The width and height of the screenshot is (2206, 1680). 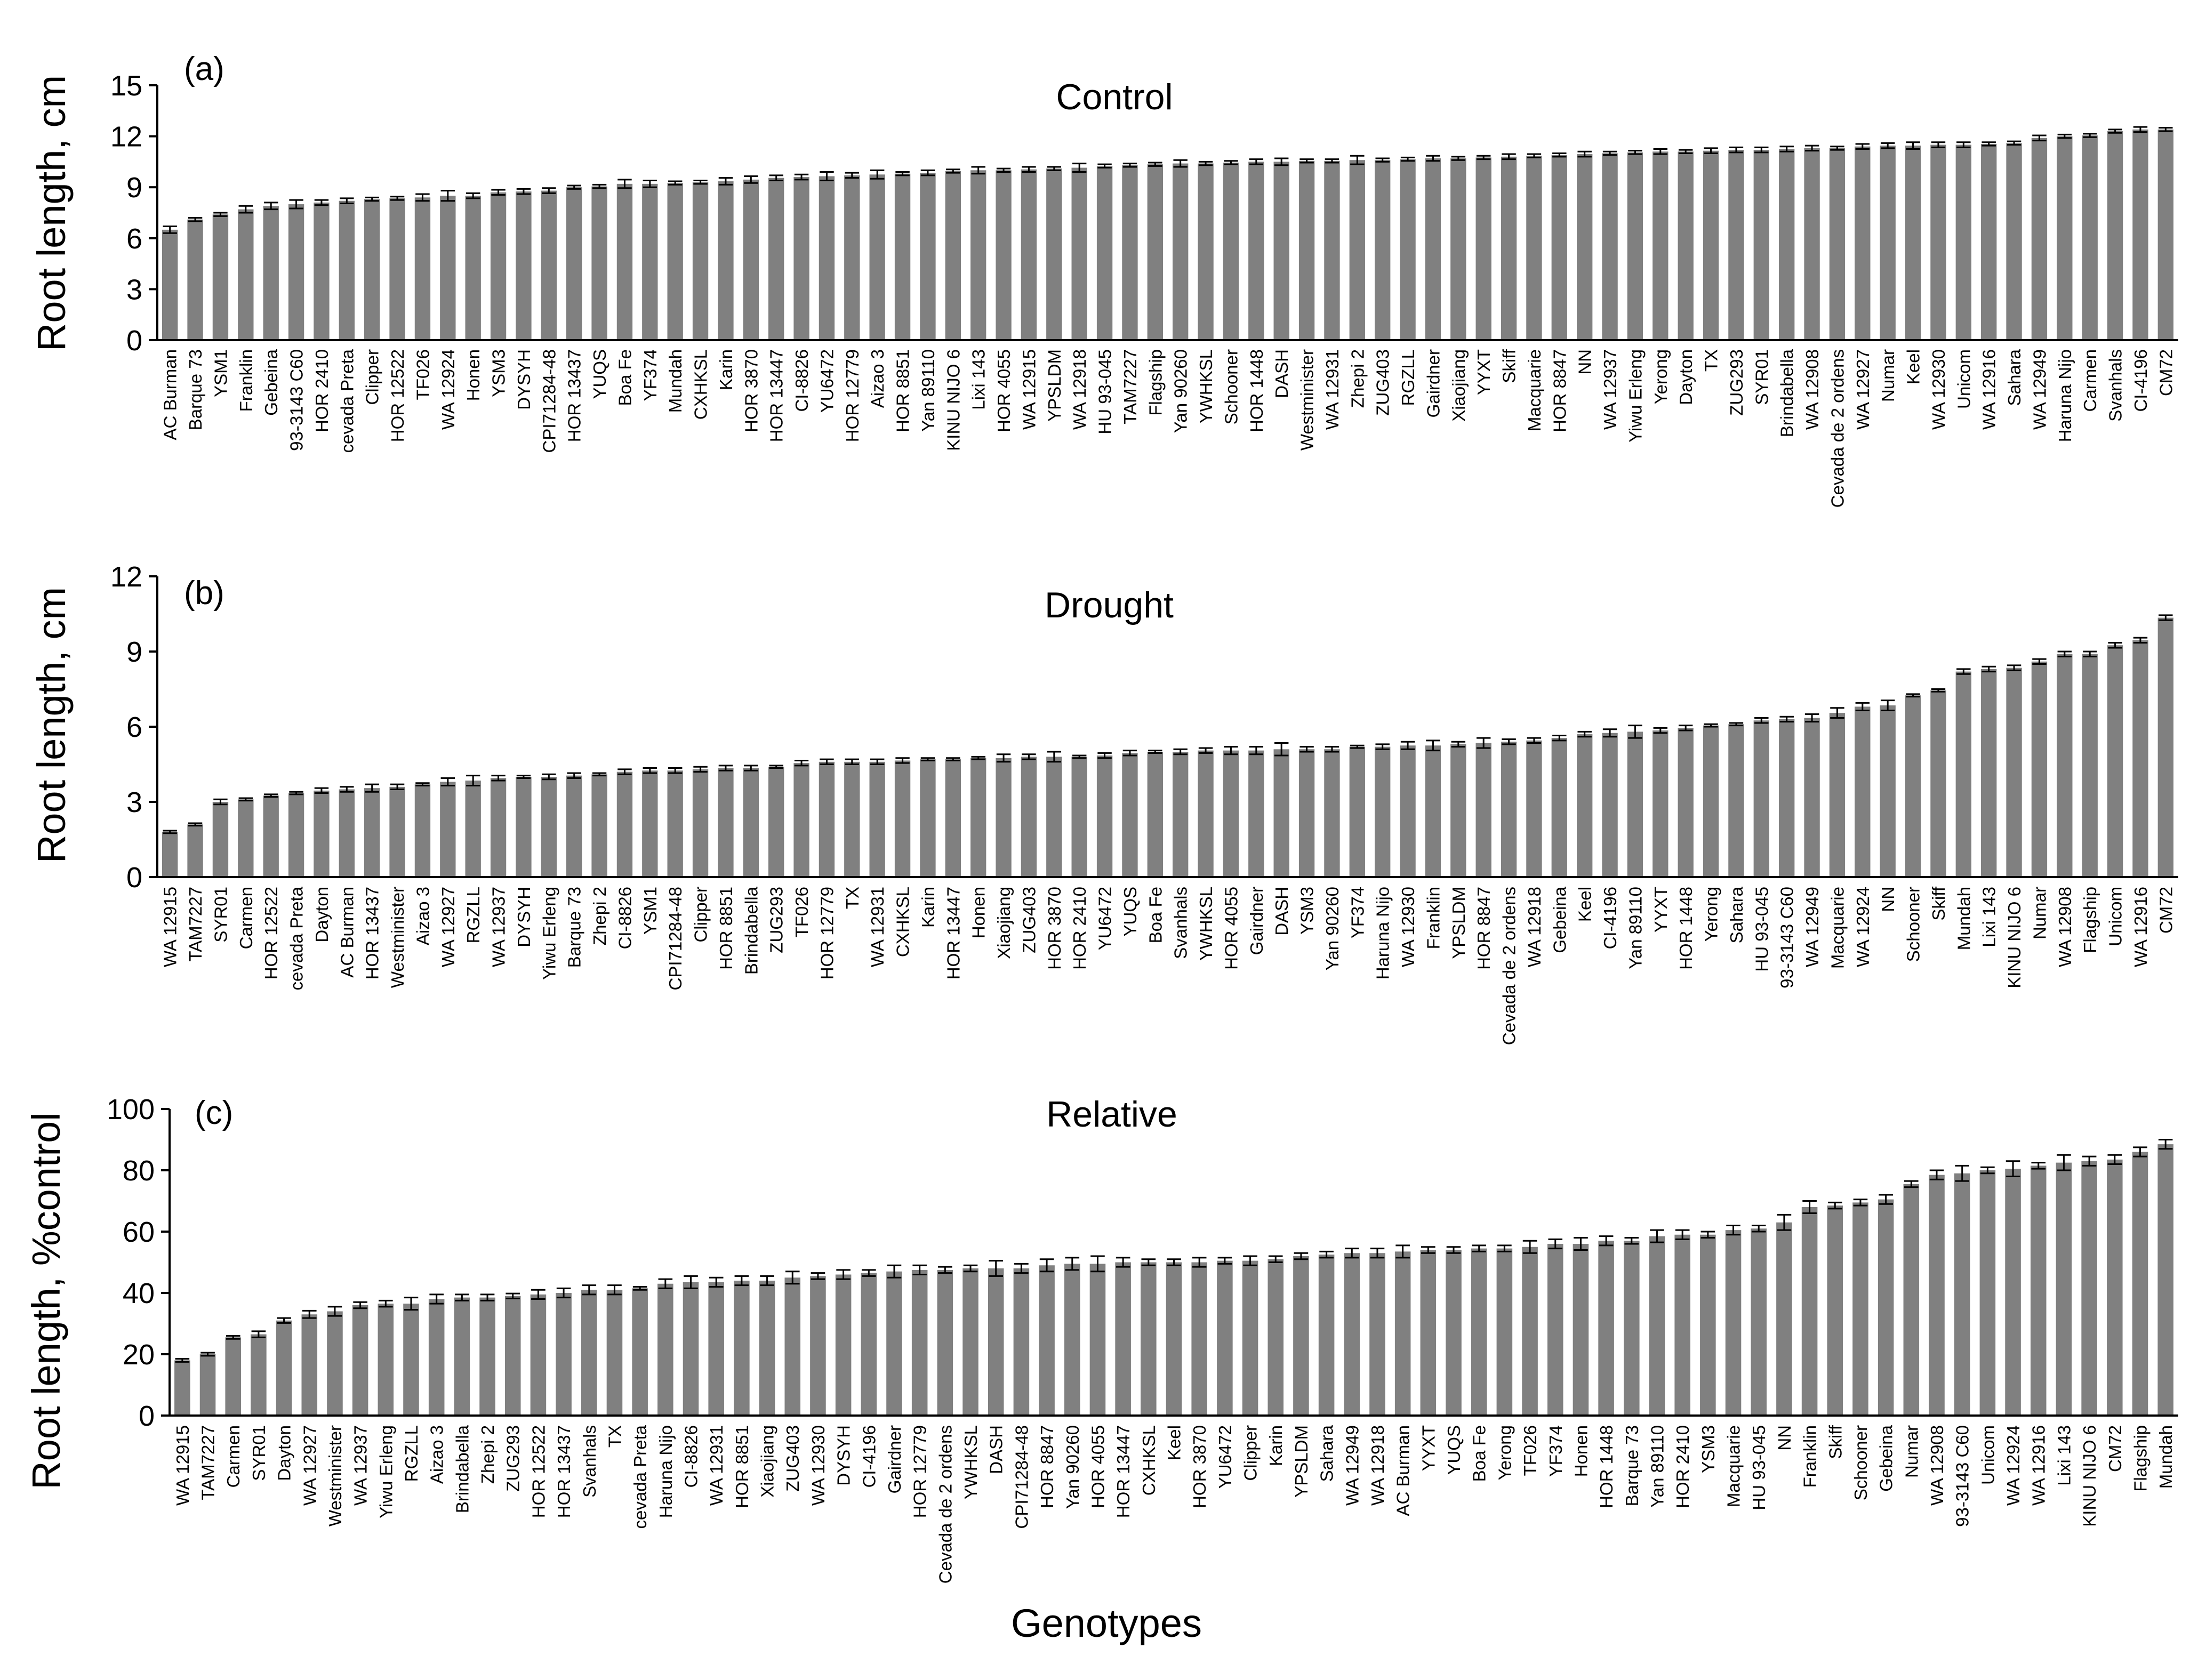 I want to click on category-label: WA 12918, so click(x=1377, y=1465).